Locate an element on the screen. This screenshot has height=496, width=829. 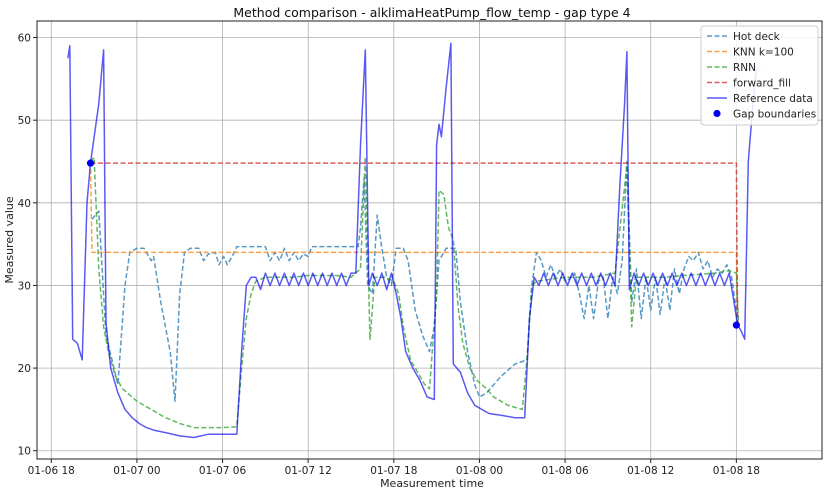
legend-marker-gap-boundaries is located at coordinates (717, 113).